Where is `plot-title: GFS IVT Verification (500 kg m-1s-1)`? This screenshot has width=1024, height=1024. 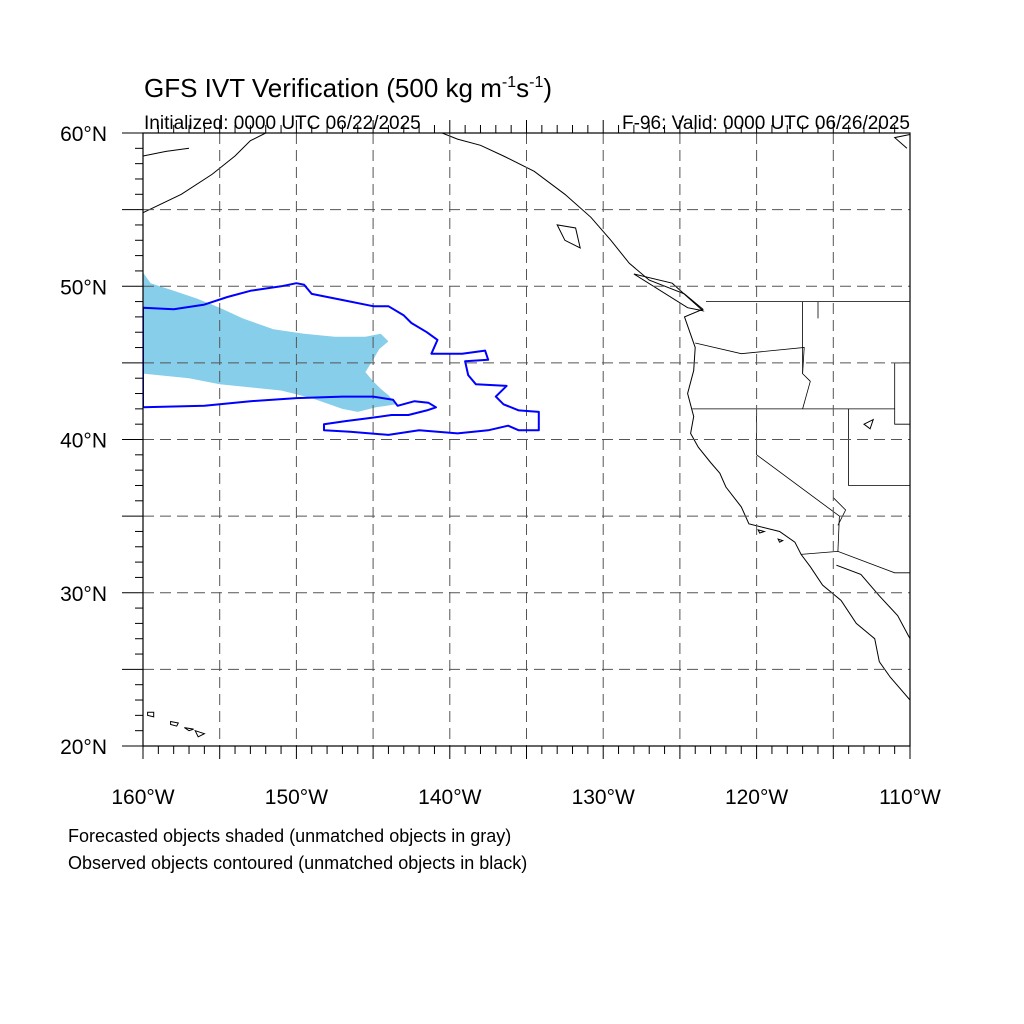
plot-title: GFS IVT Verification (500 kg m-1s-1) is located at coordinates (348, 88).